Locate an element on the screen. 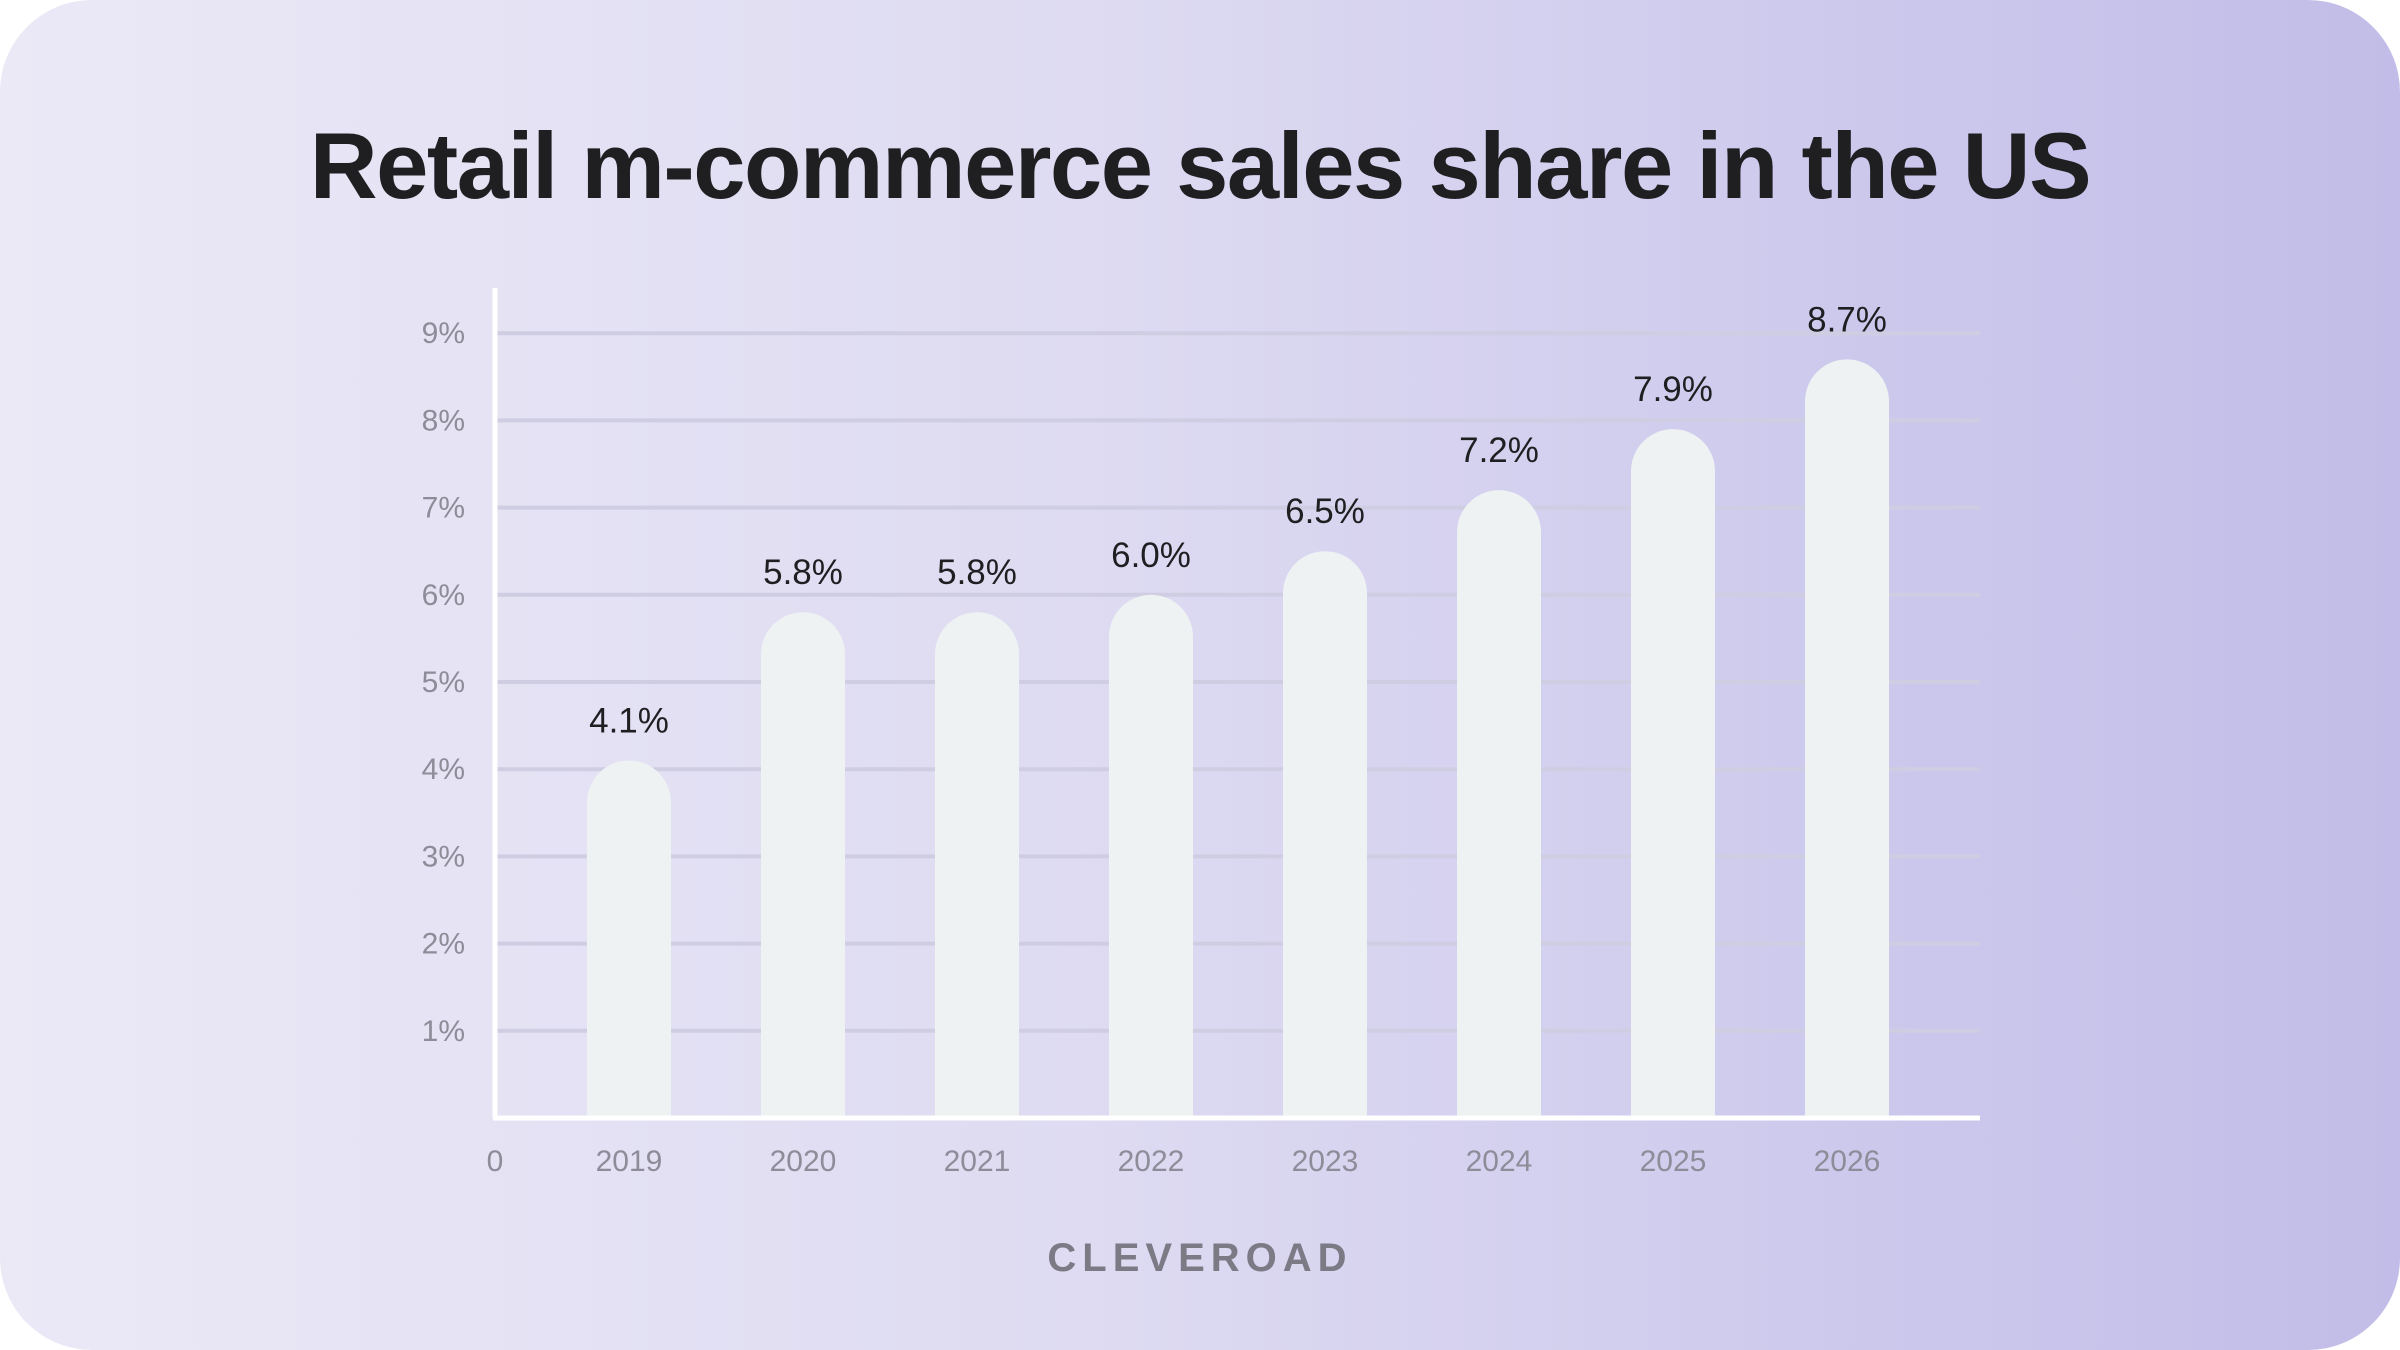  data-label: 8.7% is located at coordinates (1847, 319).